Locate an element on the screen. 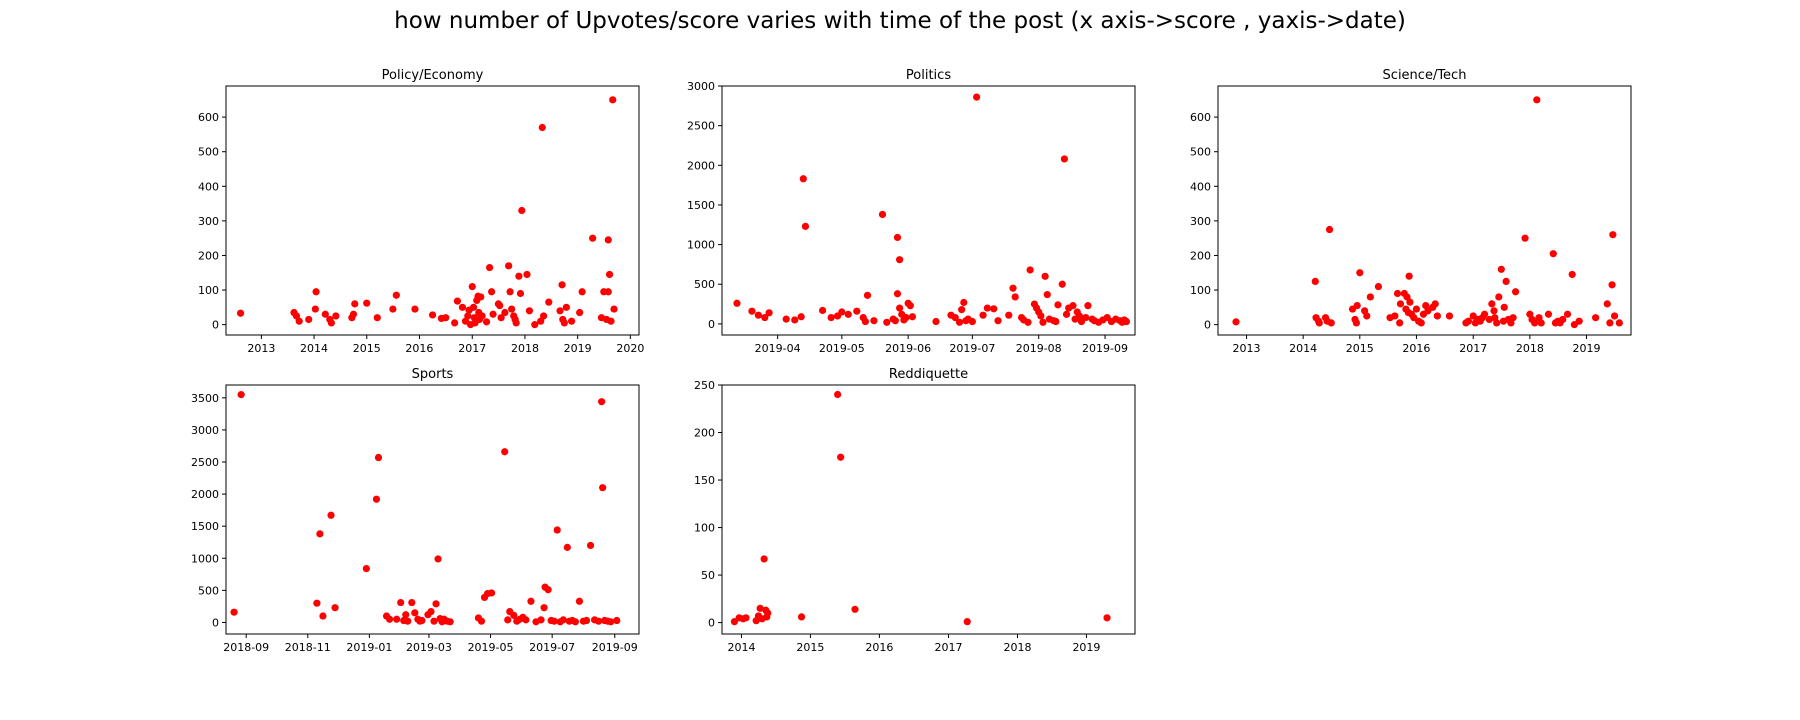  x-tick-label: 2019-01 is located at coordinates (369, 647).